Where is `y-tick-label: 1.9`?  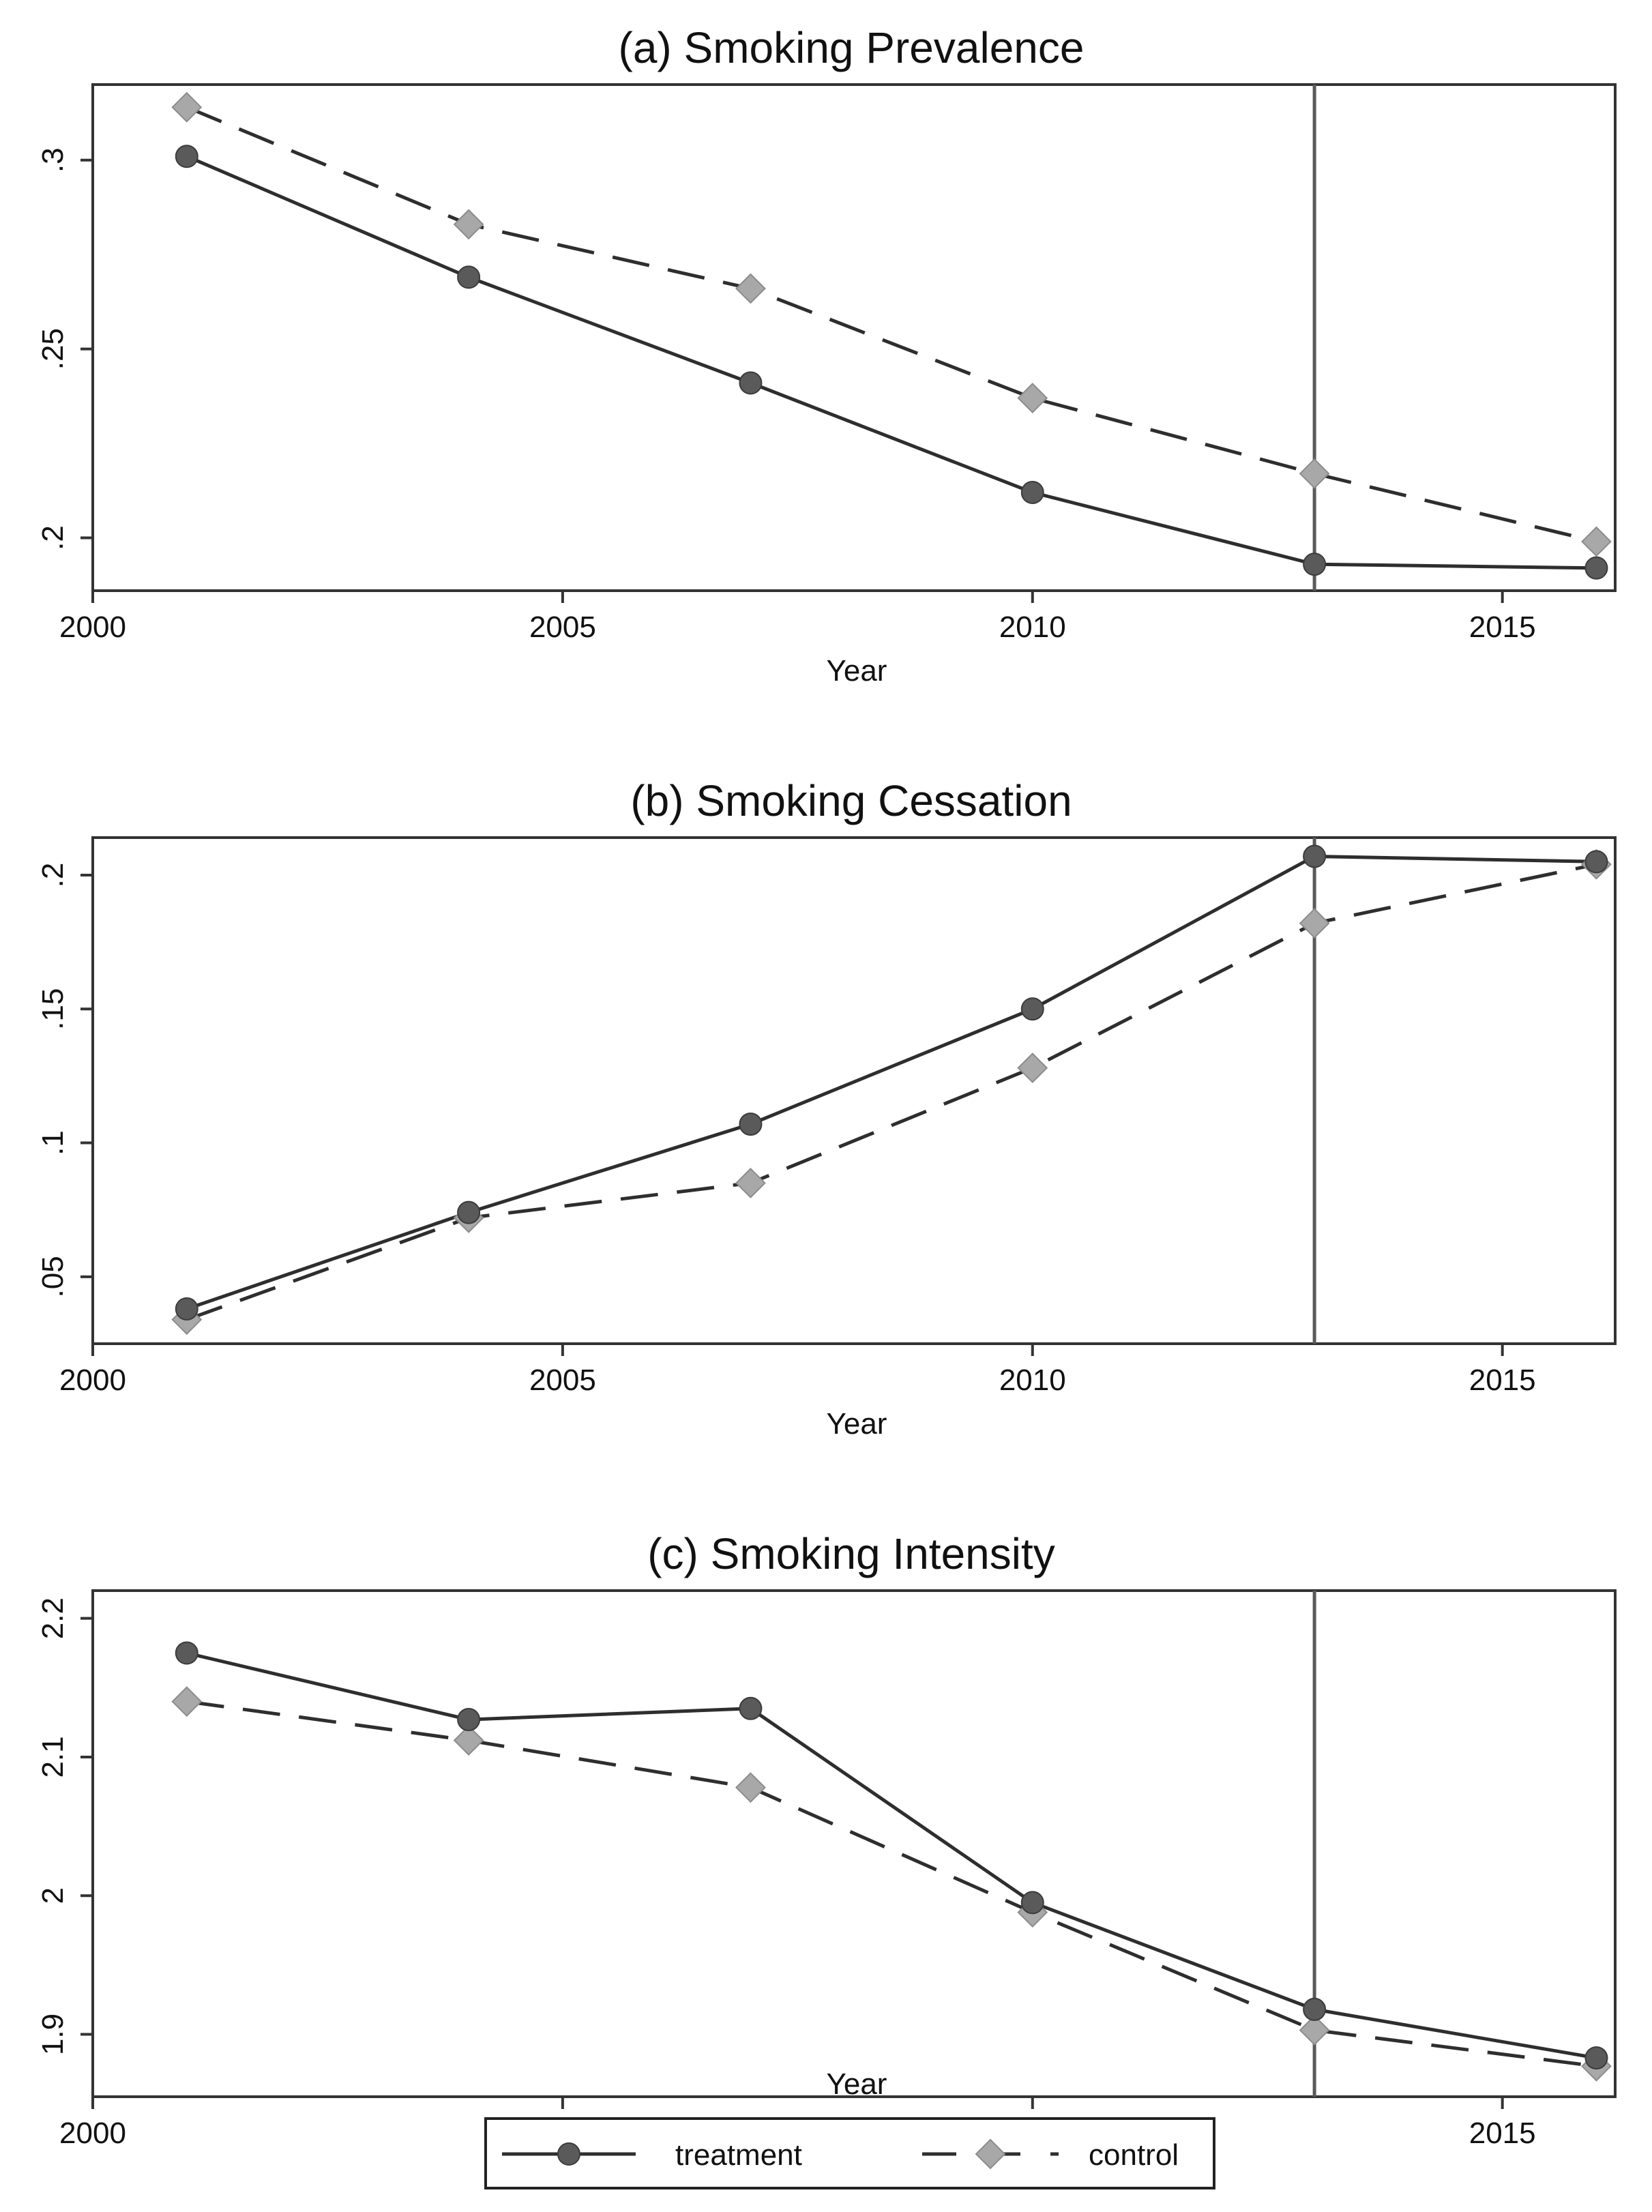
y-tick-label: 1.9 is located at coordinates (53, 2034).